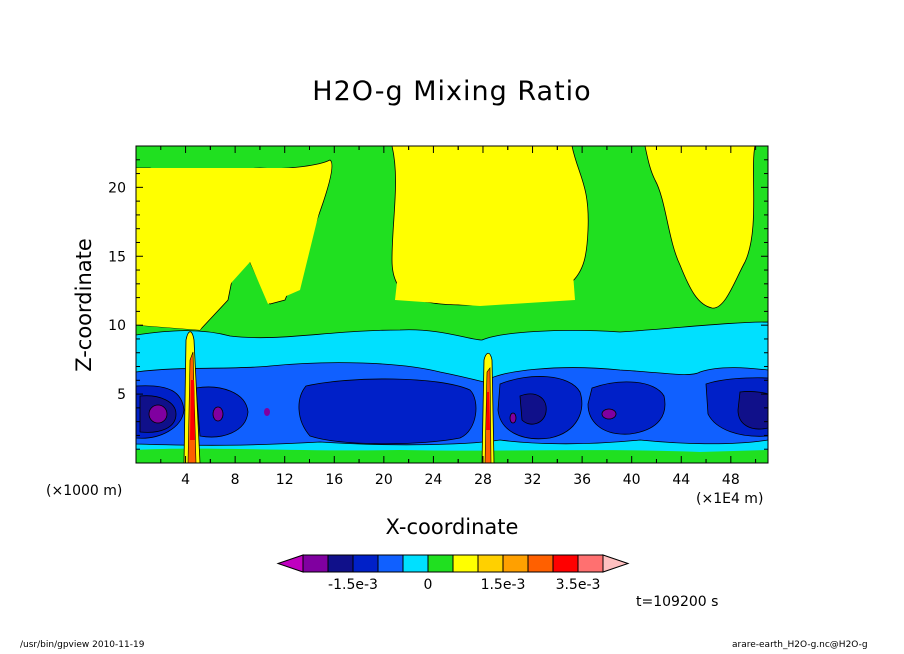 Image resolution: width=904 pixels, height=654 pixels. What do you see at coordinates (730, 499) in the screenshot?
I see `x-unit-label: (×1E4 m)` at bounding box center [730, 499].